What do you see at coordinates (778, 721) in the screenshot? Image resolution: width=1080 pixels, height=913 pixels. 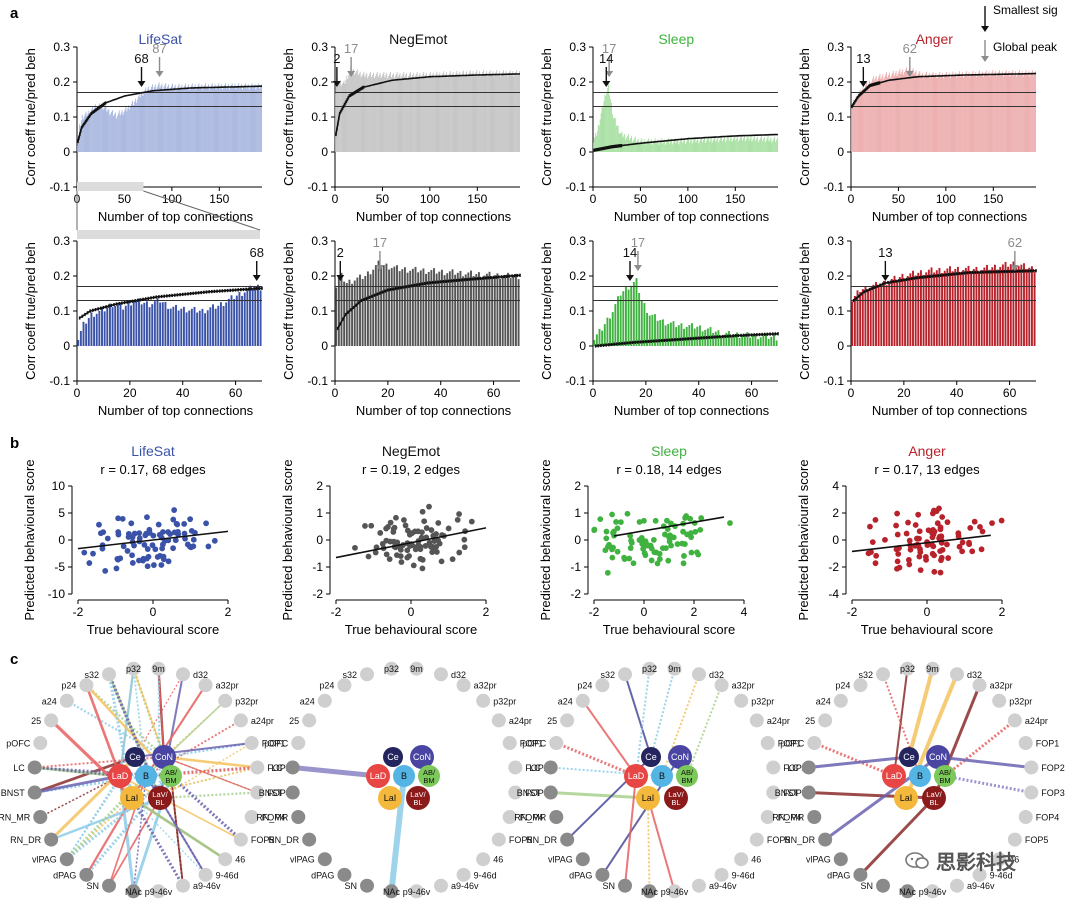 I see `region-label: a24pr` at bounding box center [778, 721].